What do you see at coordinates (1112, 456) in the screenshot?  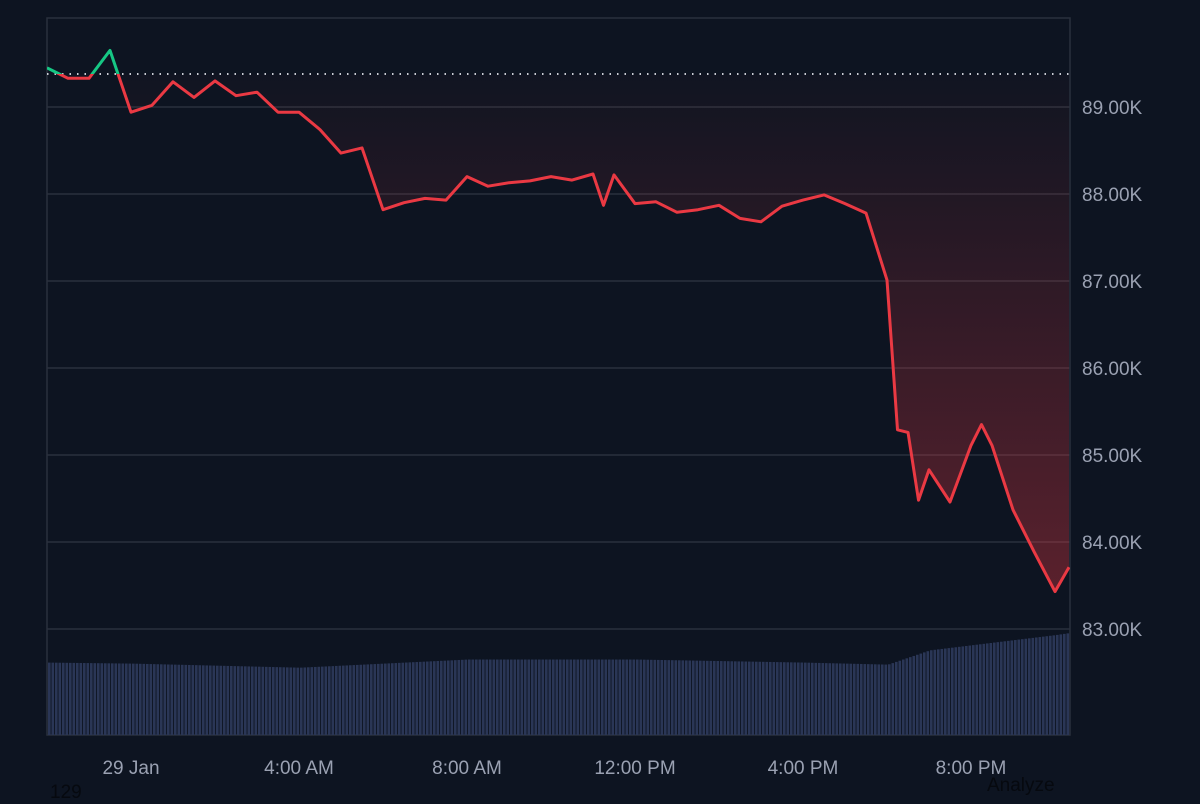 I see `y-tick-label: 85.00K` at bounding box center [1112, 456].